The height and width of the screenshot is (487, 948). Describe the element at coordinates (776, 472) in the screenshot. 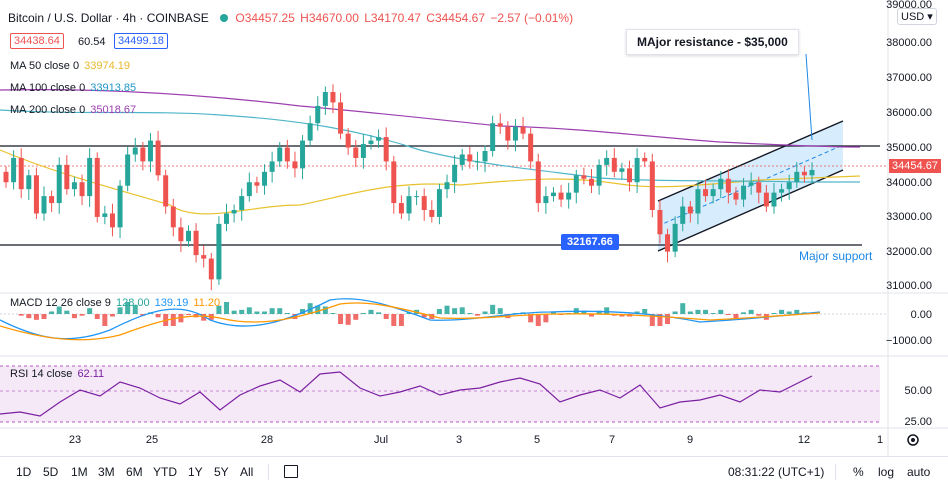

I see `clock-time: 08:31:22 (UTC+1)` at that location.